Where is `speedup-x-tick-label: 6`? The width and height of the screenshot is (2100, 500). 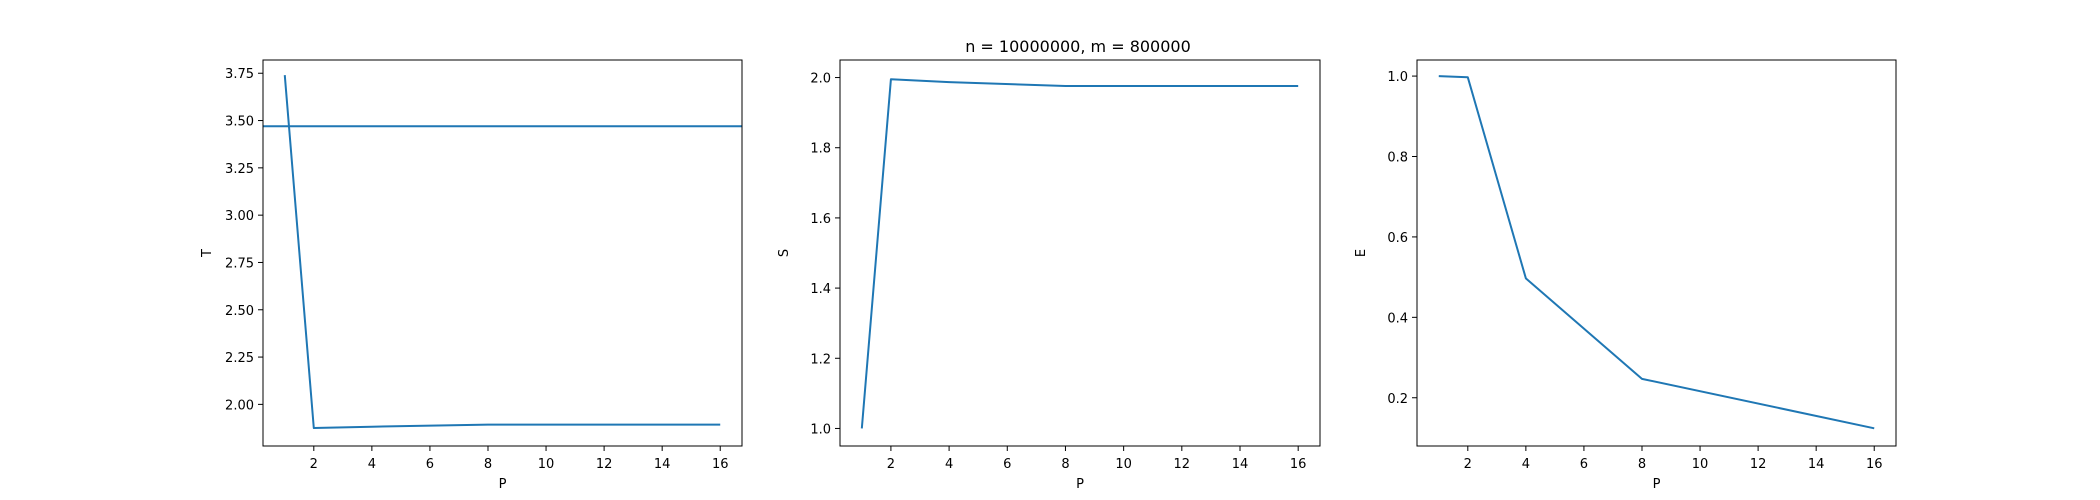
speedup-x-tick-label: 6 is located at coordinates (1007, 464).